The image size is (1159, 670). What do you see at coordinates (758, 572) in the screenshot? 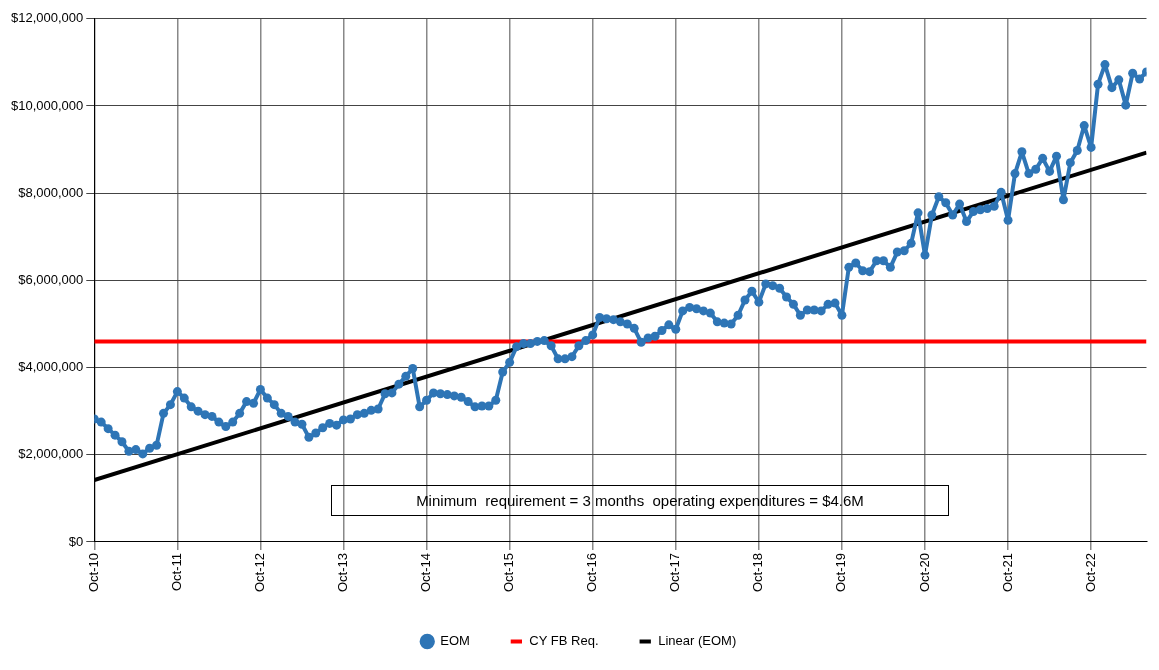
I see `x-tick-label: Oct-18` at bounding box center [758, 572].